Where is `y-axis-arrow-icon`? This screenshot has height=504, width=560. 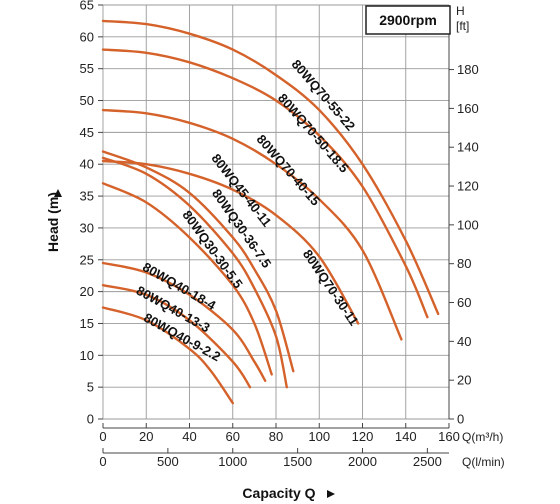
y-axis-arrow-icon is located at coordinates (58, 193).